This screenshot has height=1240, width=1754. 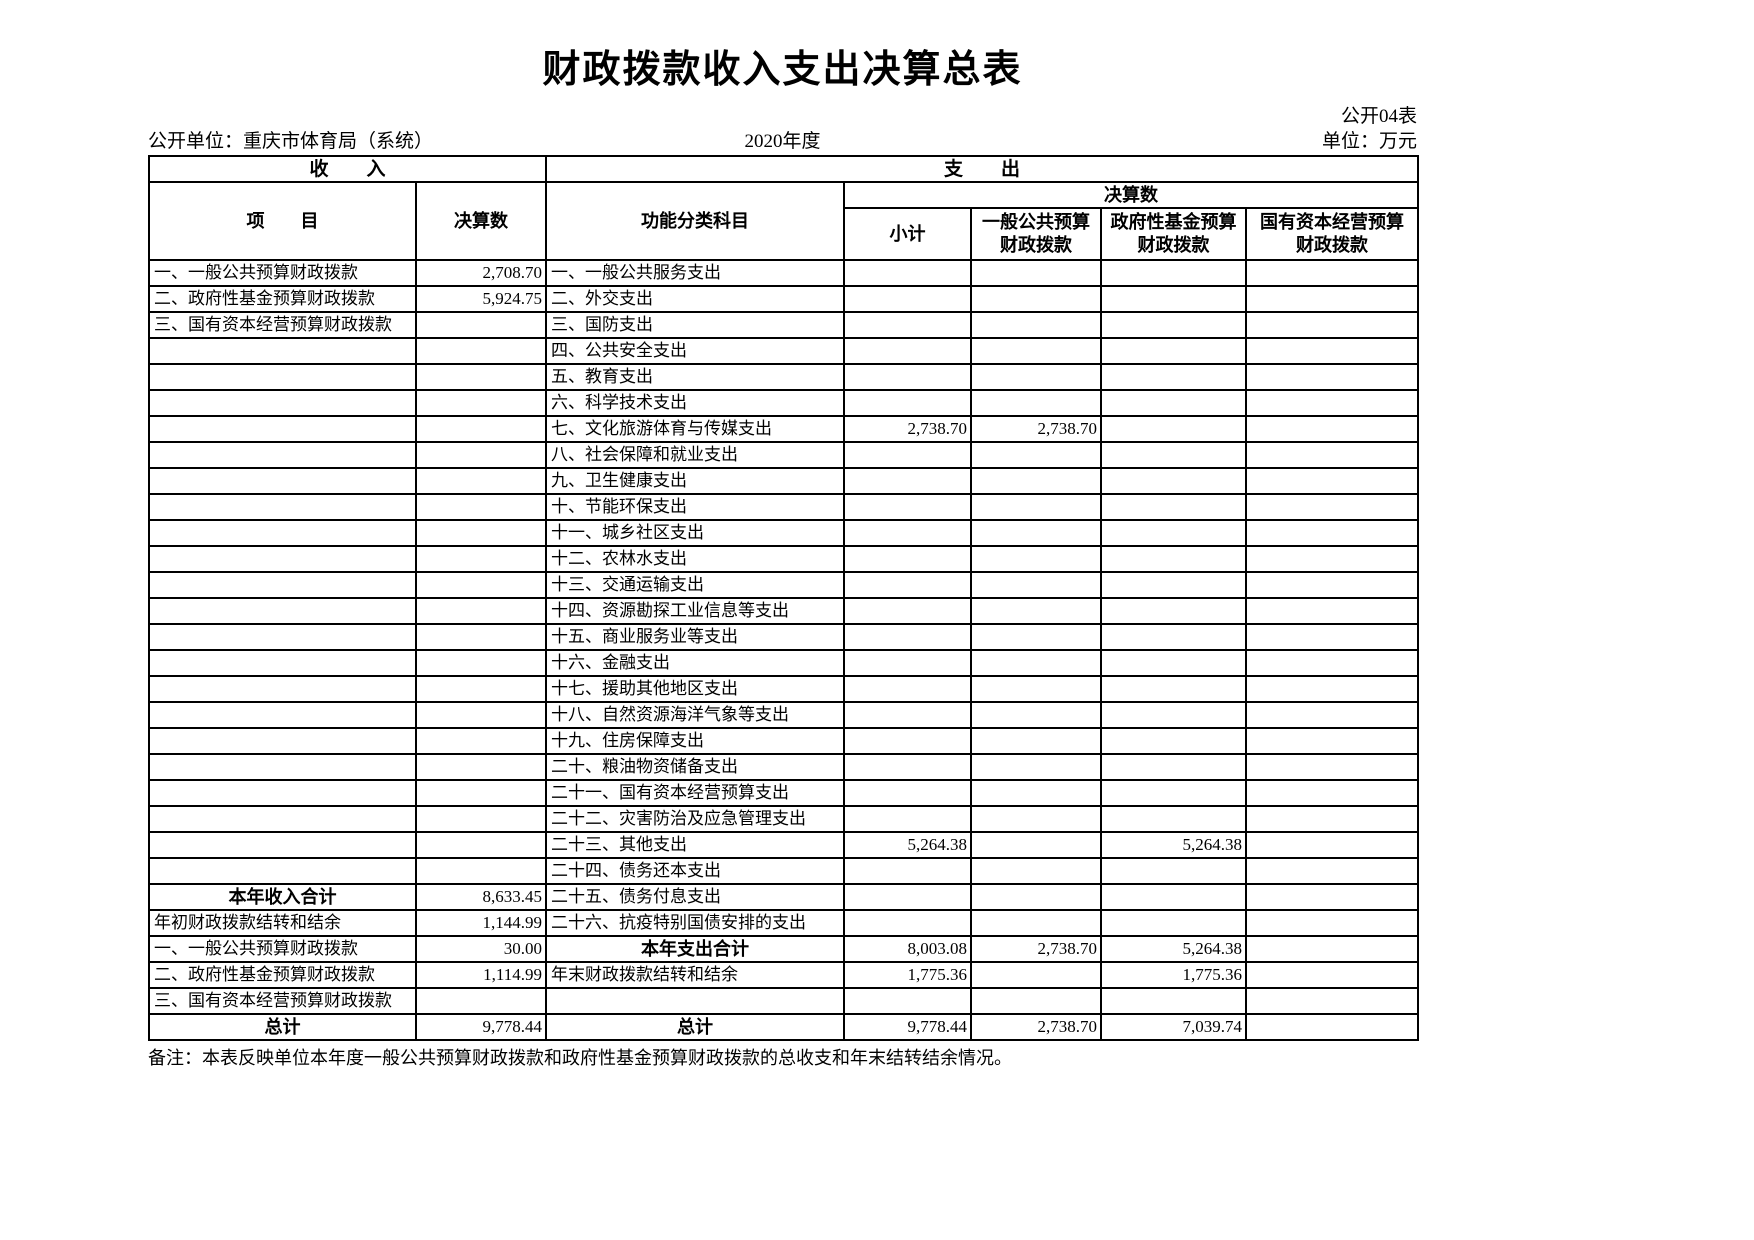 I want to click on income-item-cell: 三、国有资本经营预算财政拨款, so click(x=282, y=325).